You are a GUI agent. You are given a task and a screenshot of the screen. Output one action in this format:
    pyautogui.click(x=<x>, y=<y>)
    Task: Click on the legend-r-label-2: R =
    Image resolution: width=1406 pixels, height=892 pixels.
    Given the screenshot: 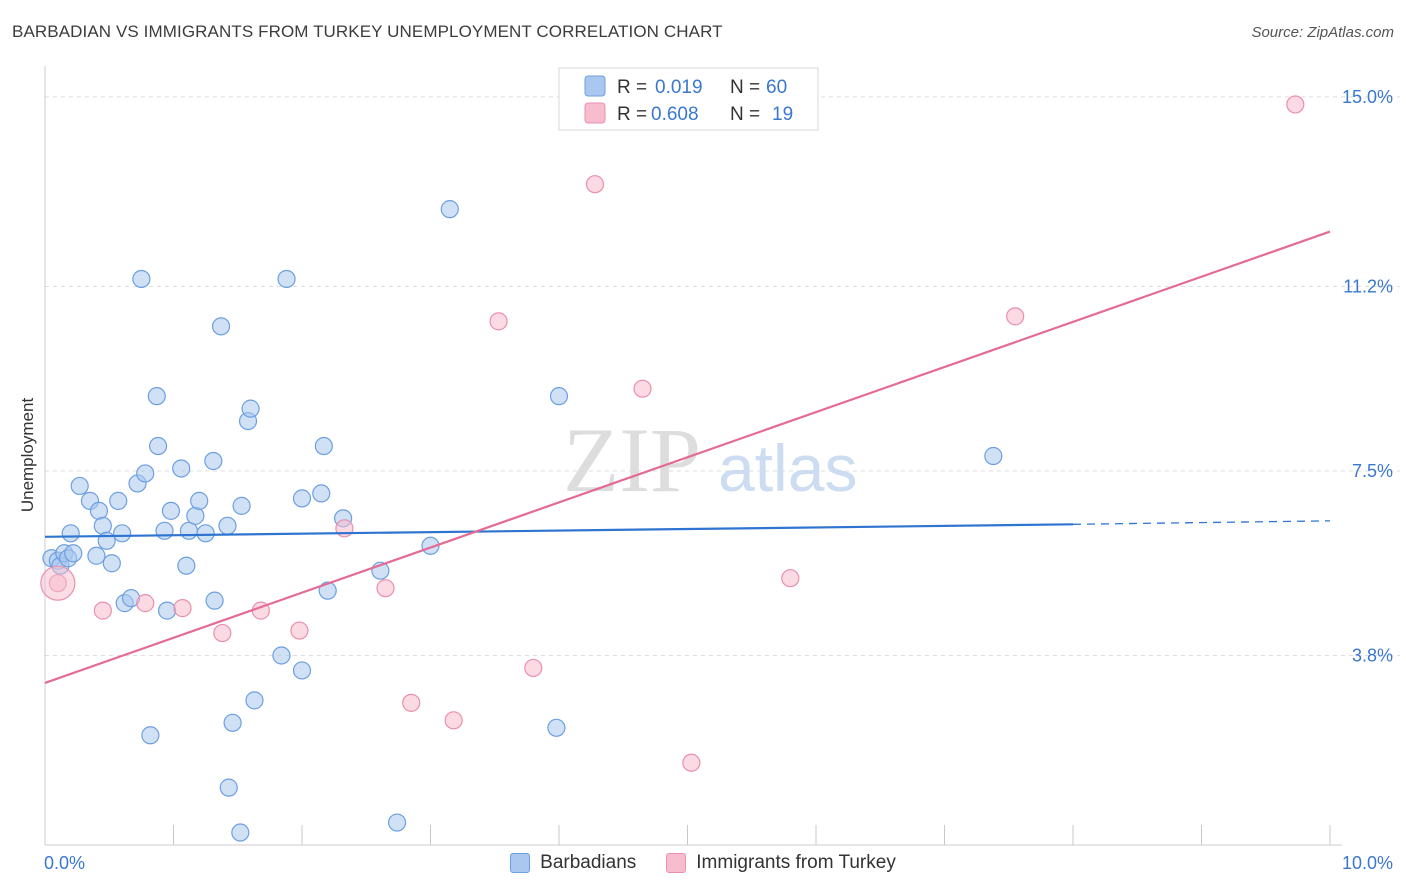 What is the action you would take?
    pyautogui.click(x=632, y=114)
    